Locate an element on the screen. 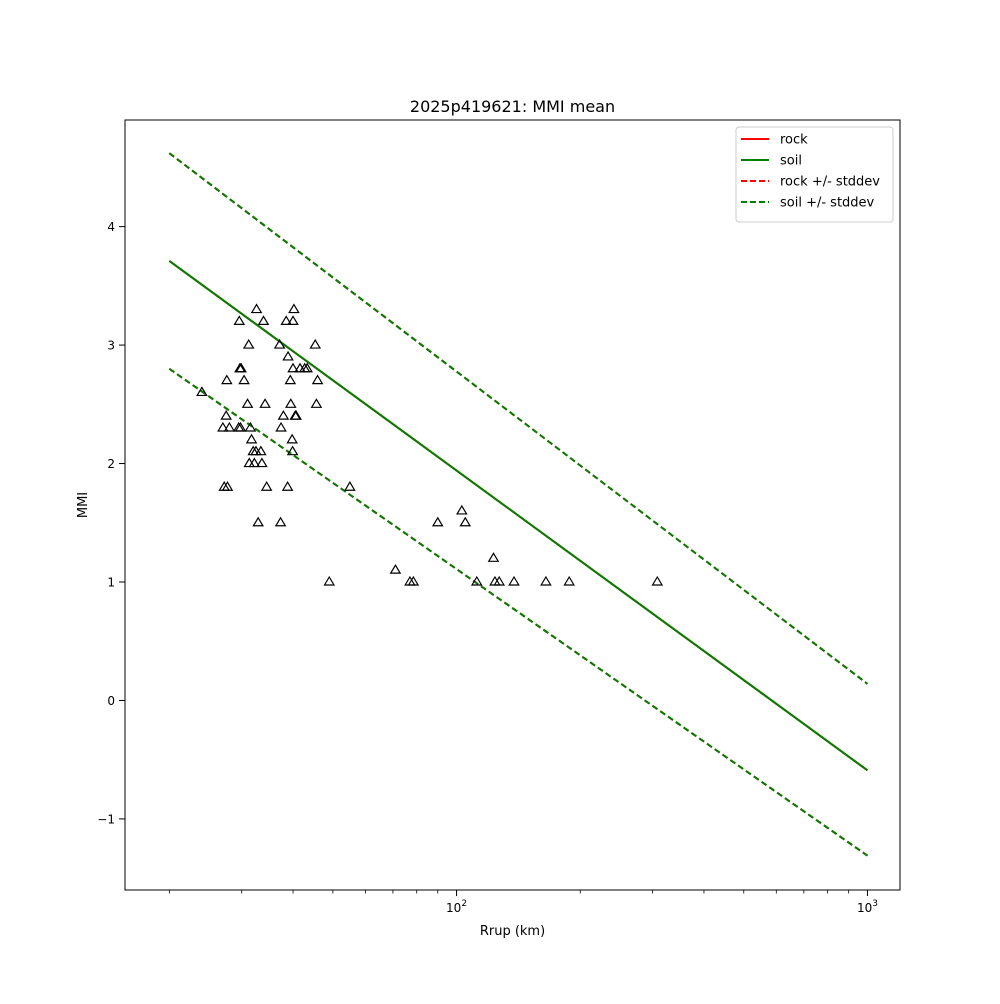  legend-label-rock-stddev: rock +/- stddev is located at coordinates (830, 182).